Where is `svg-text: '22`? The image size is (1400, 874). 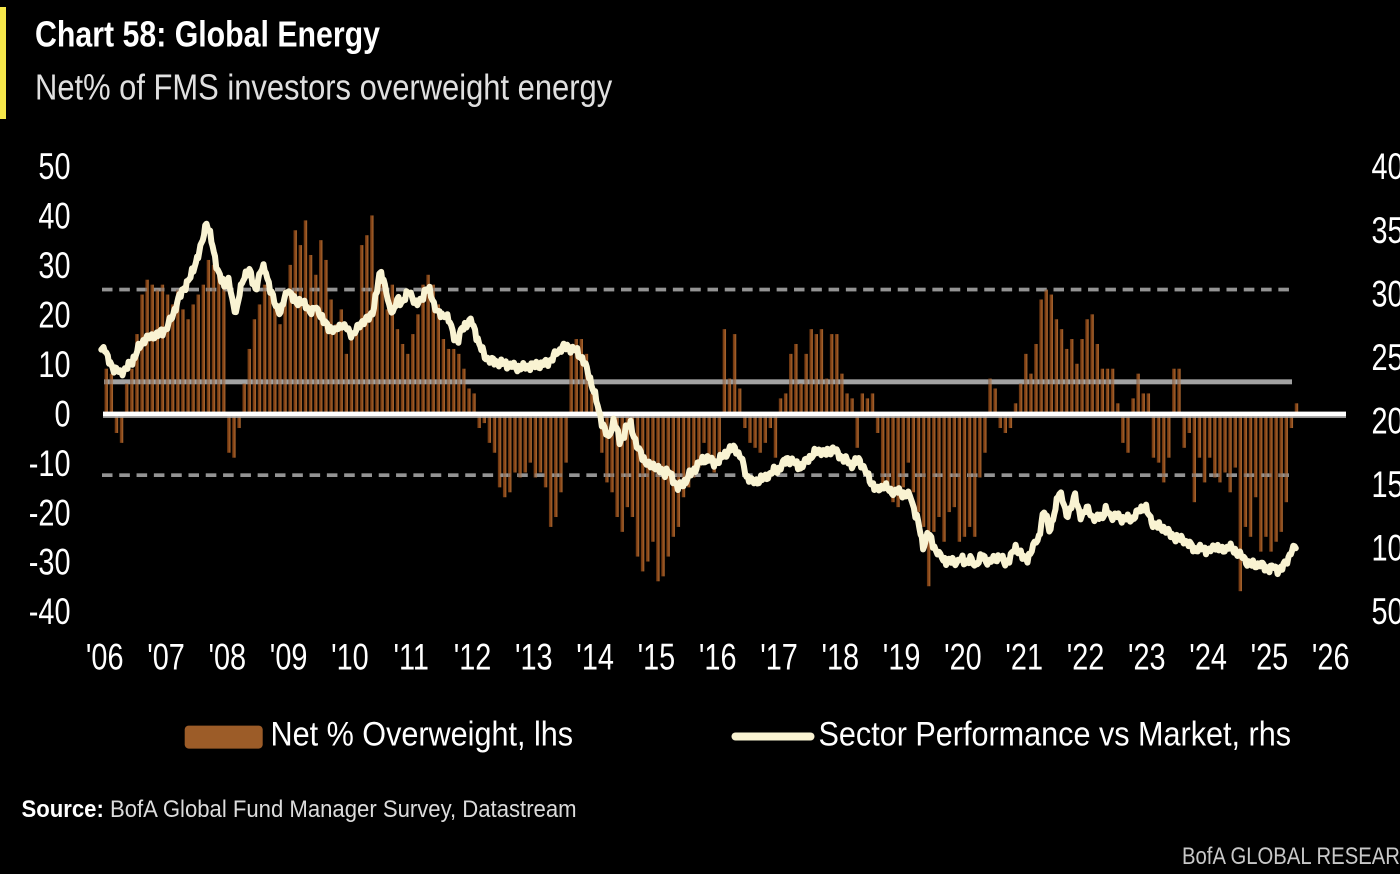
svg-text: '22 is located at coordinates (1086, 657).